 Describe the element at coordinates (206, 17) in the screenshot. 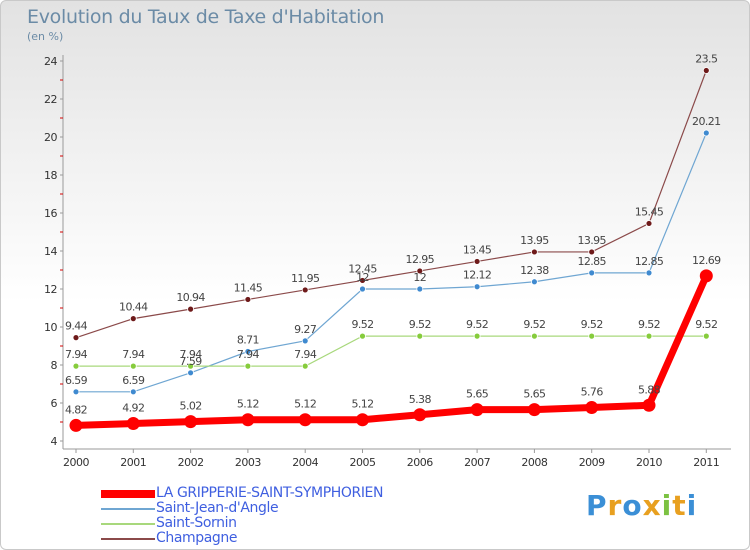

I see `chart-title: Evolution du Taux de Taxe d'Habitation` at that location.